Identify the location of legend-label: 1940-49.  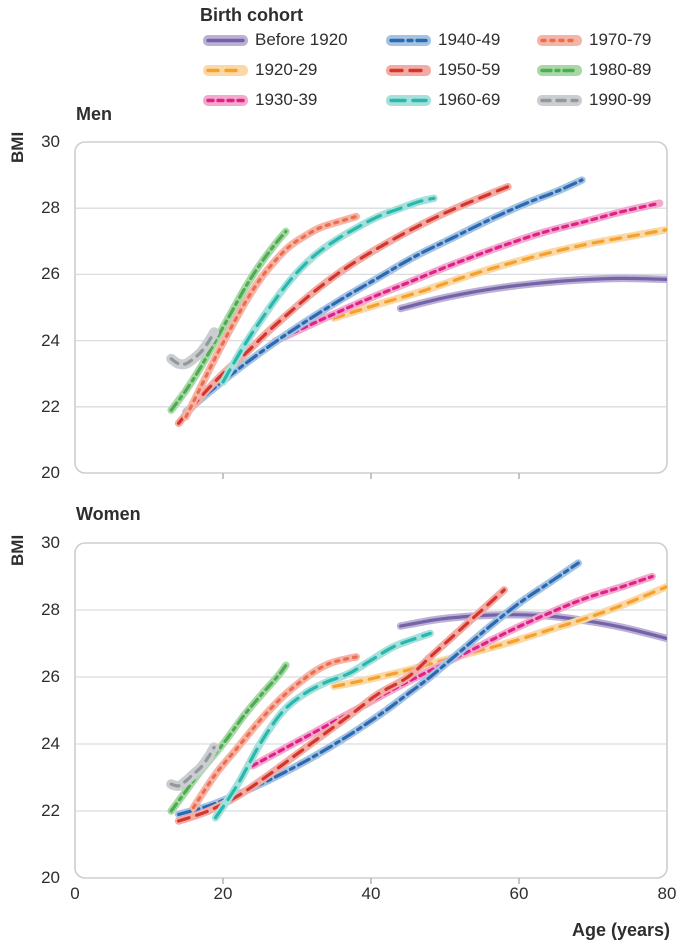
(469, 39).